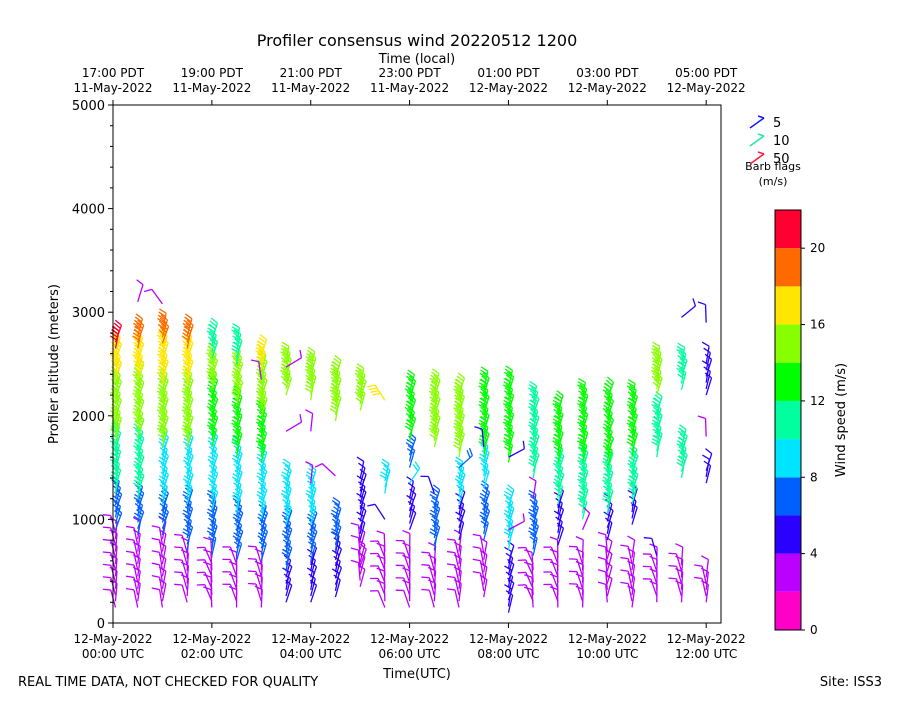 The height and width of the screenshot is (704, 900). What do you see at coordinates (777, 123) in the screenshot?
I see `legend-label: 5` at bounding box center [777, 123].